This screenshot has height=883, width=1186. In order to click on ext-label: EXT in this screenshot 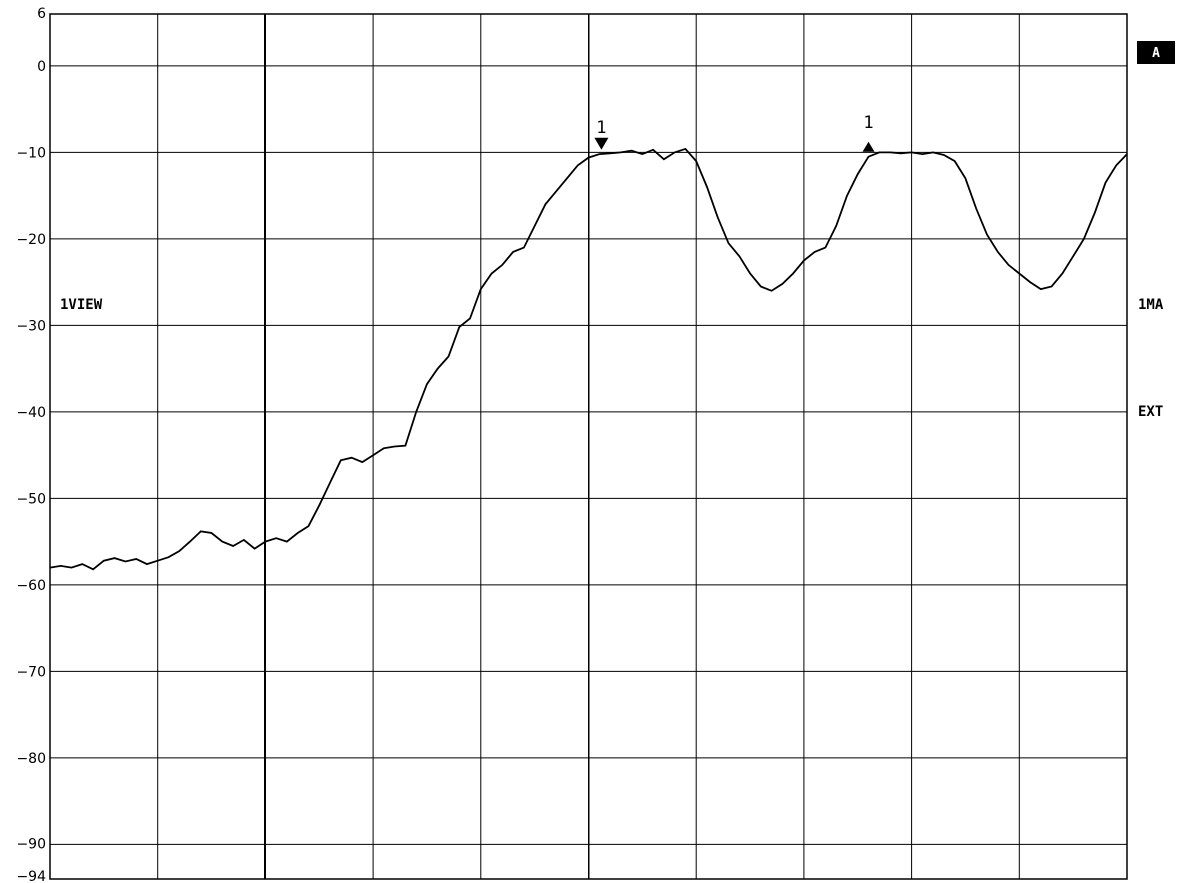, I will do `click(1150, 412)`.